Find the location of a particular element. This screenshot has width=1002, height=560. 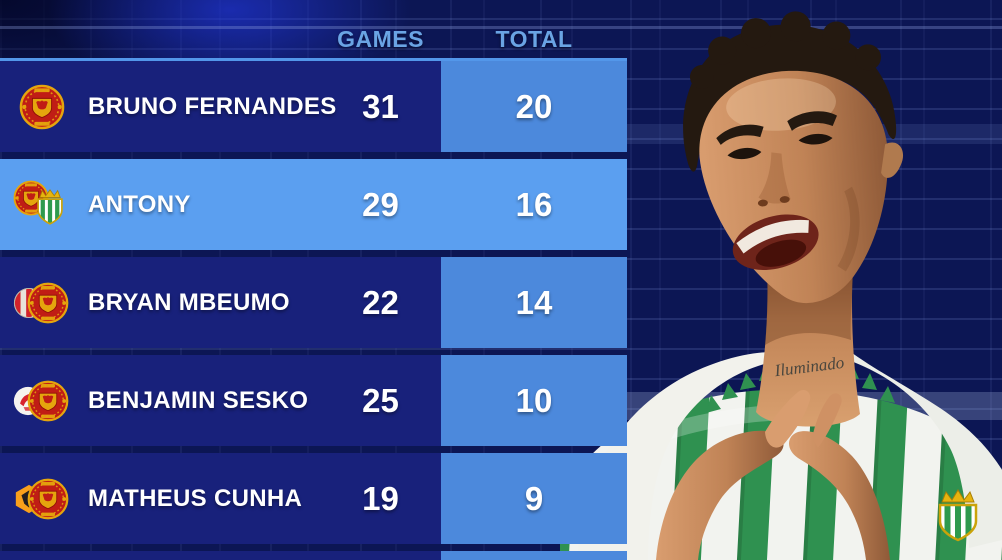

left-index-finger is located at coordinates (788, 418).